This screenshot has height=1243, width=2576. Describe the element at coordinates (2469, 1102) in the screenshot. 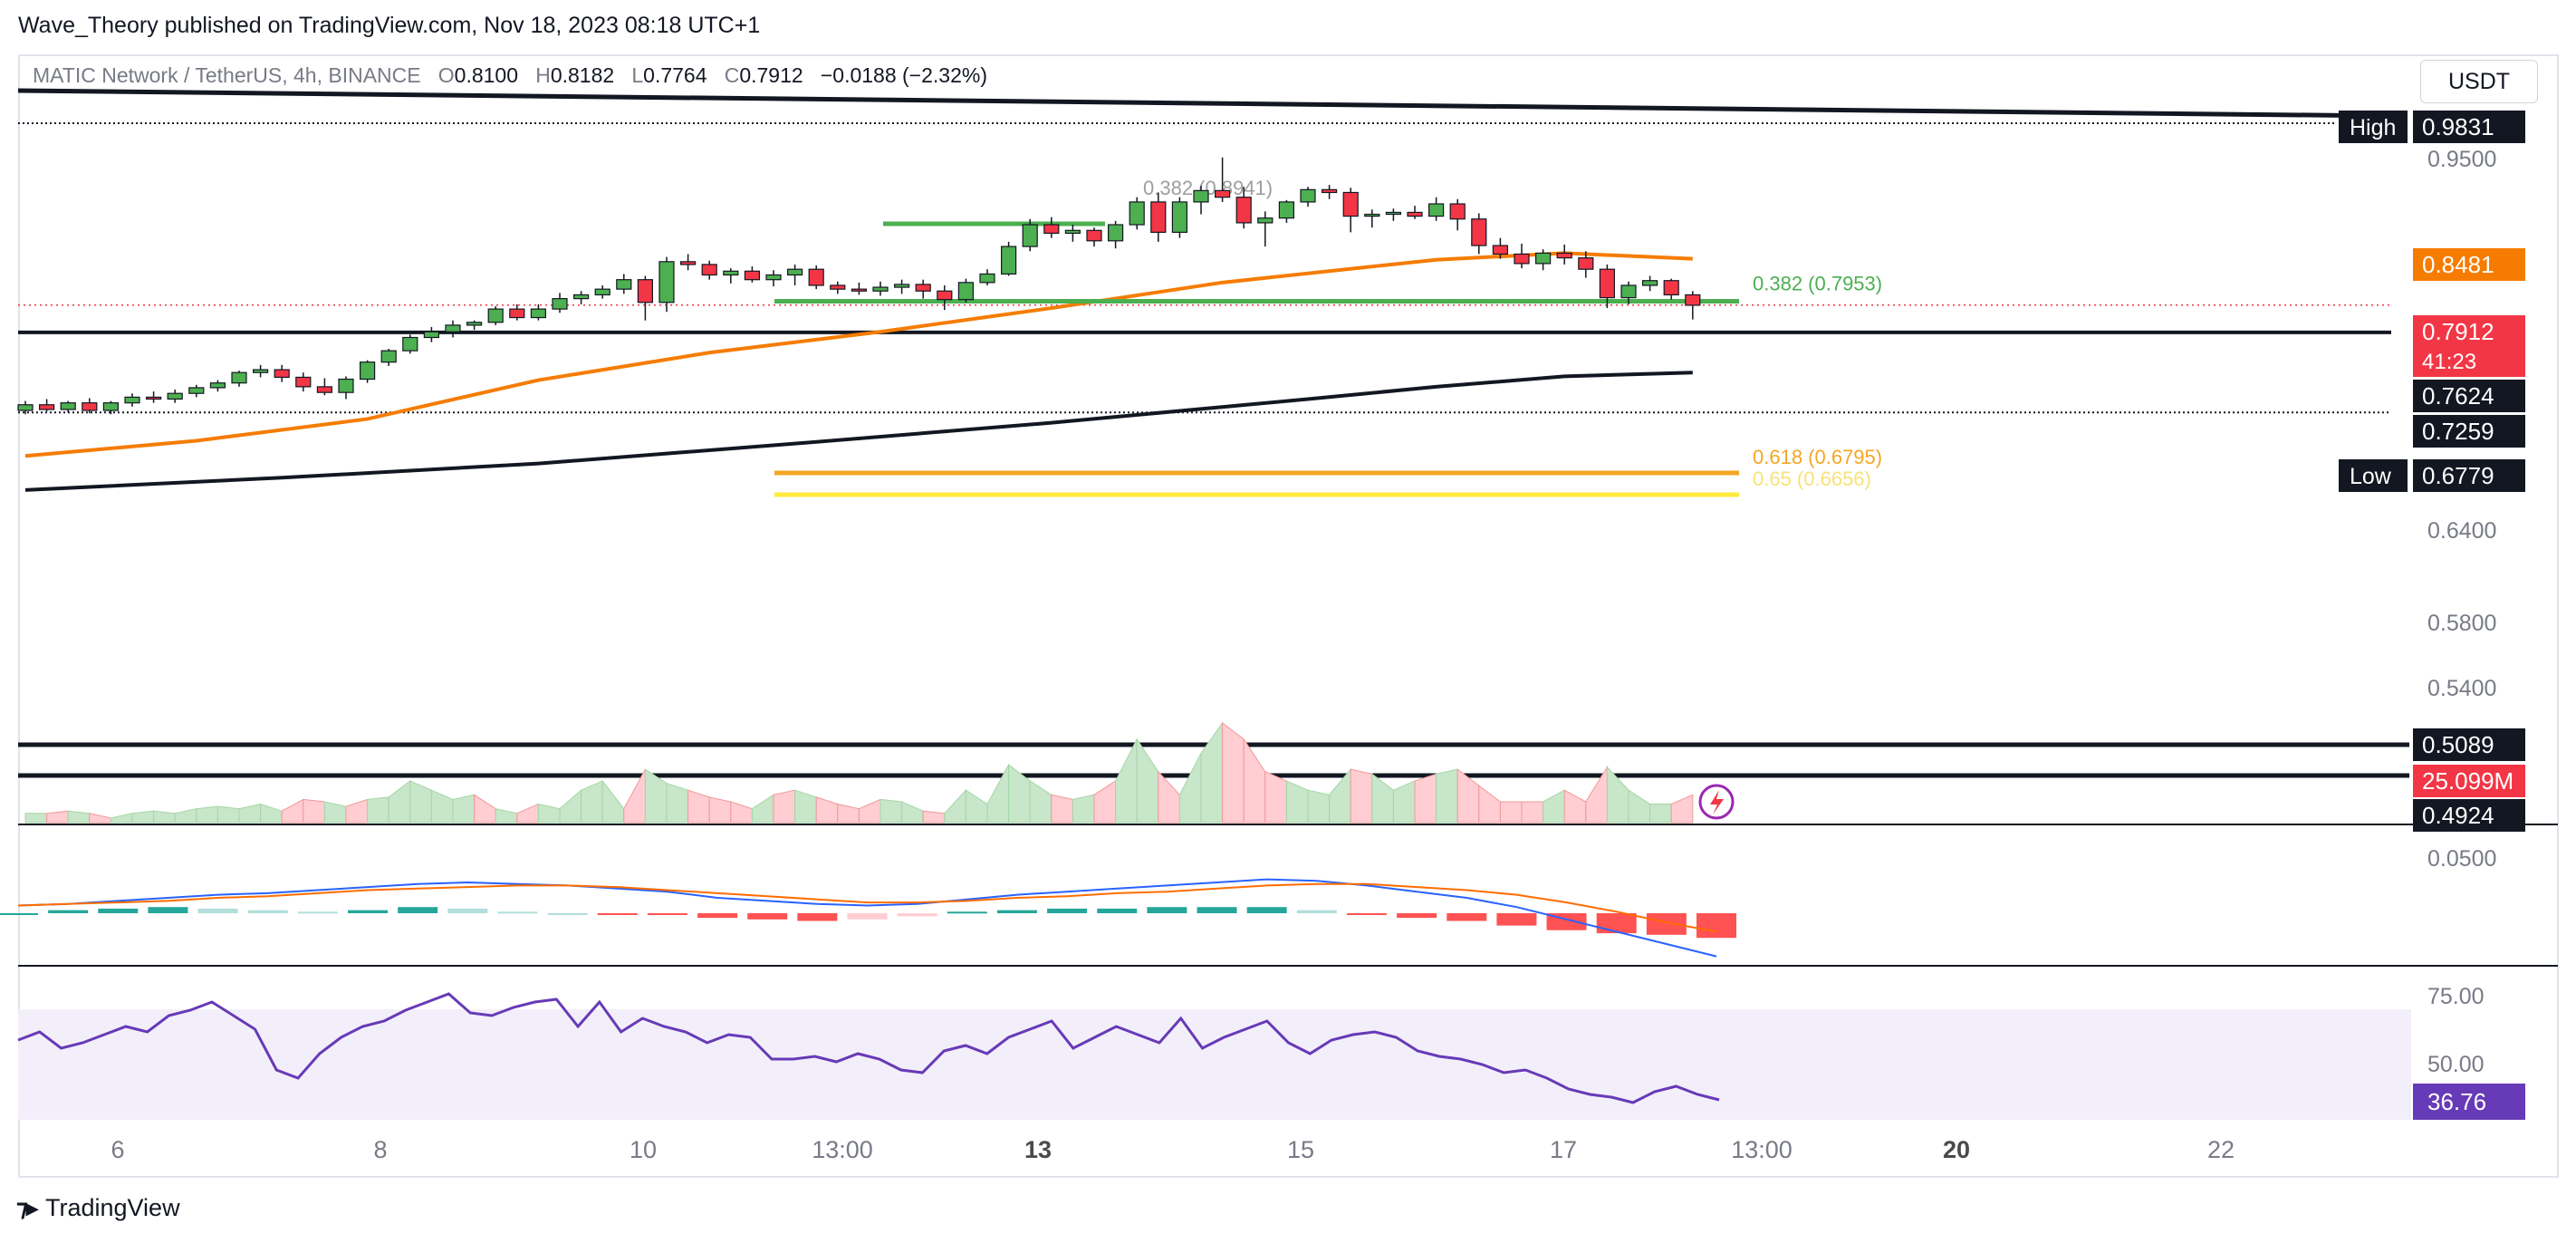

I see `rsi-value-box` at that location.